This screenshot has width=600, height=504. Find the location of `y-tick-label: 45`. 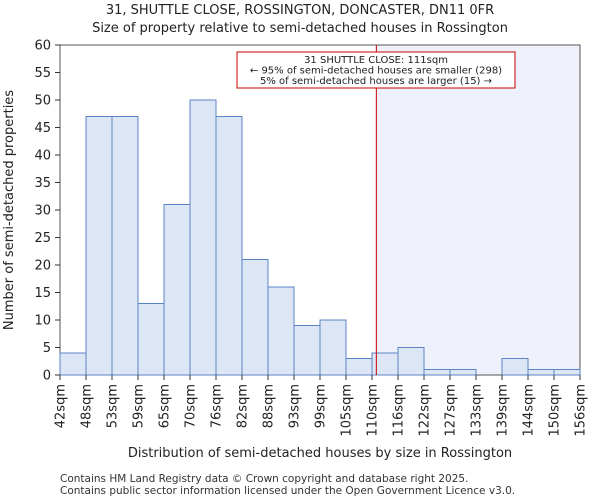

y-tick-label: 45 is located at coordinates (42, 128).